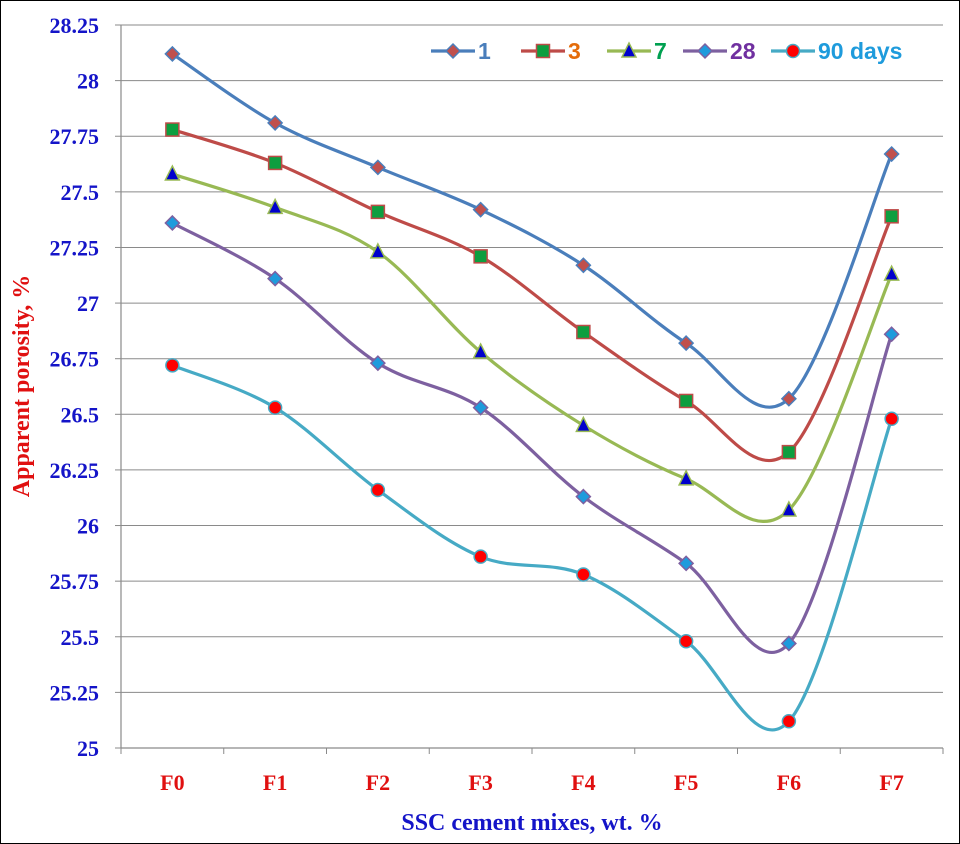 The width and height of the screenshot is (960, 844). I want to click on legend-label: 1, so click(484, 51).